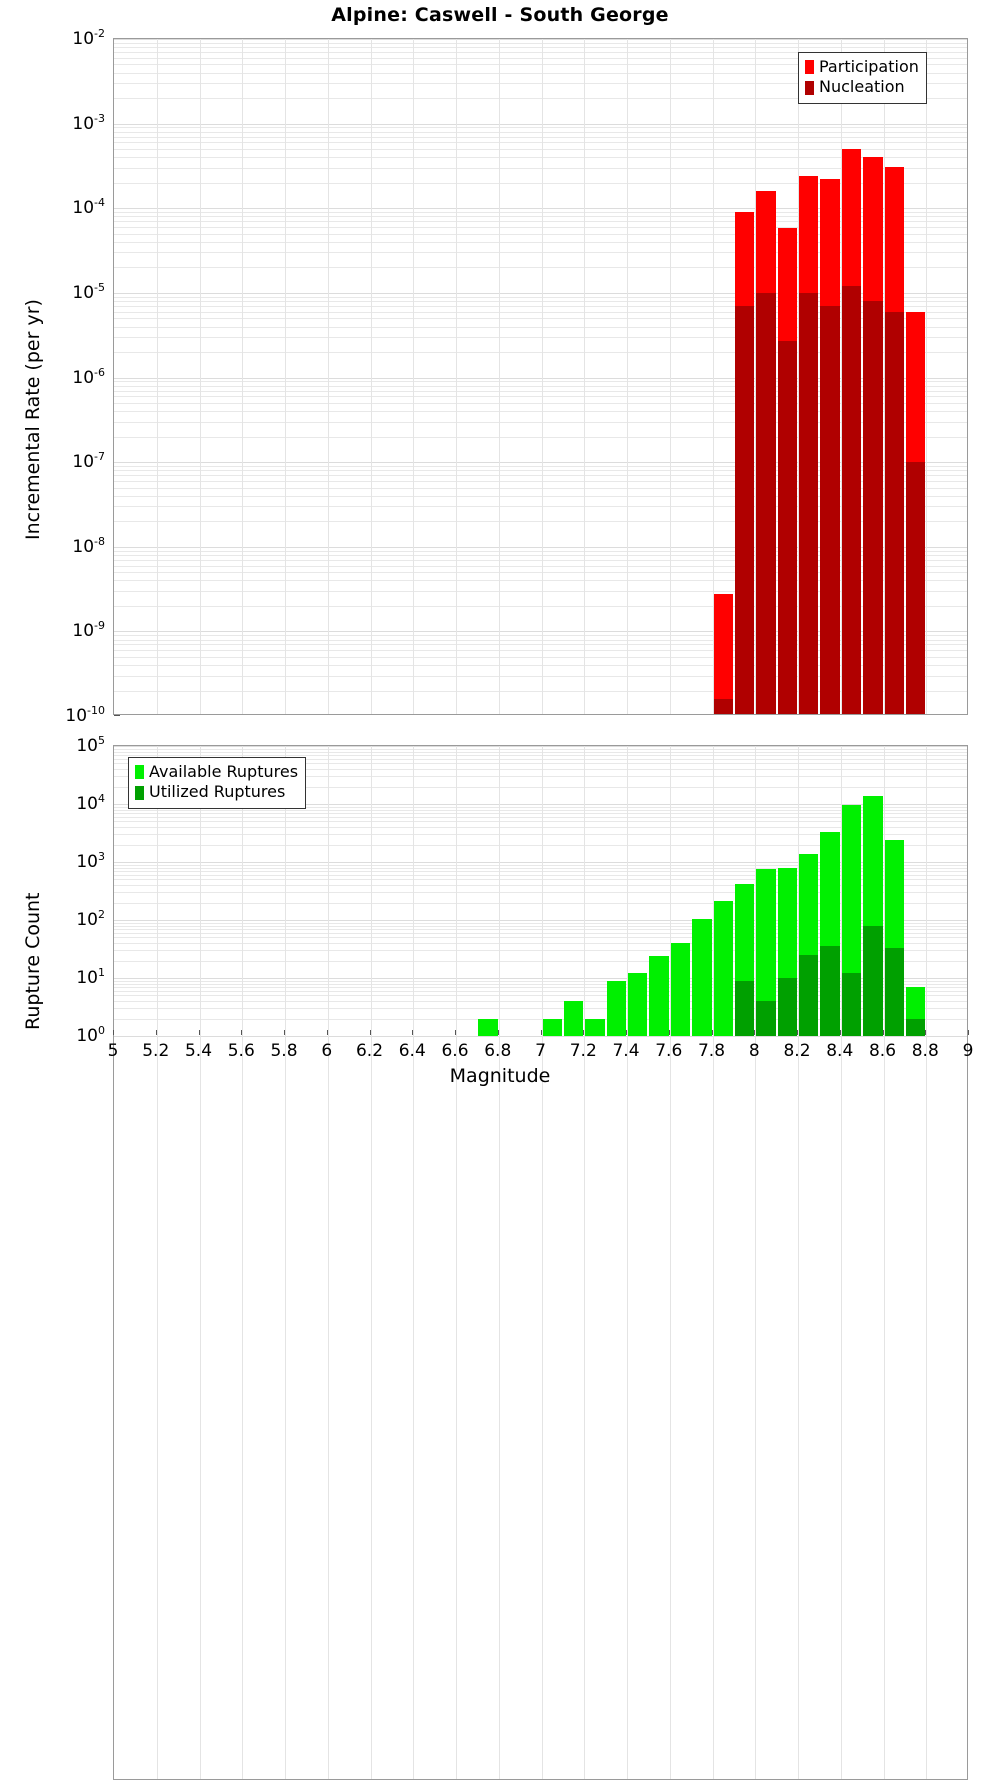 This screenshot has height=1780, width=1000. I want to click on x-tick-label: 6.2, so click(369, 1051).